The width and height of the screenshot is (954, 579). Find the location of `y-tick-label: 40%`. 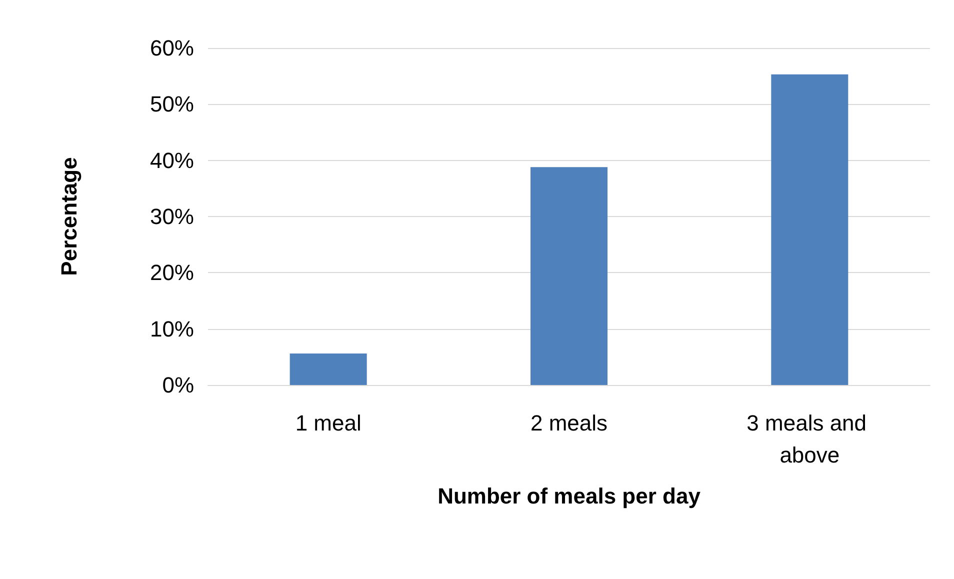

y-tick-label: 40% is located at coordinates (172, 160).